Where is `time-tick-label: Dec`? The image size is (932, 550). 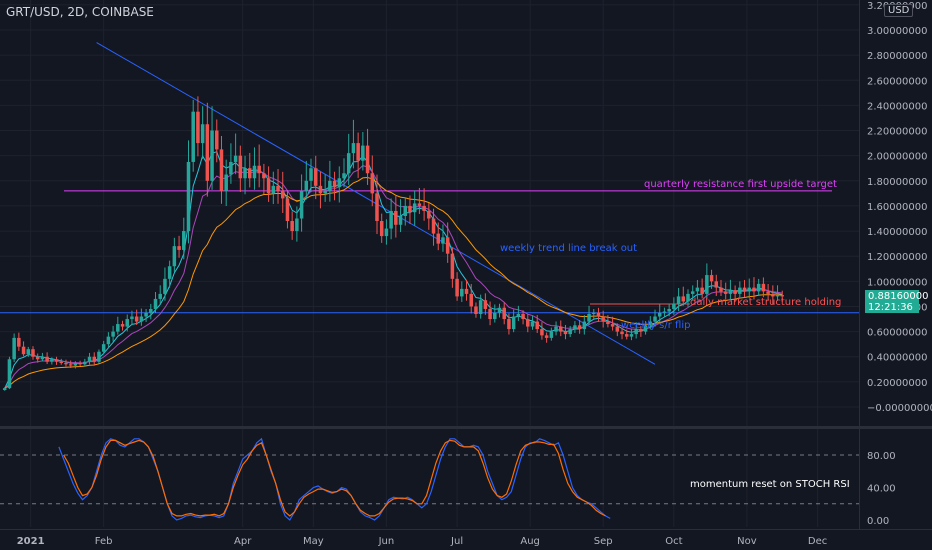 time-tick-label: Dec is located at coordinates (817, 541).